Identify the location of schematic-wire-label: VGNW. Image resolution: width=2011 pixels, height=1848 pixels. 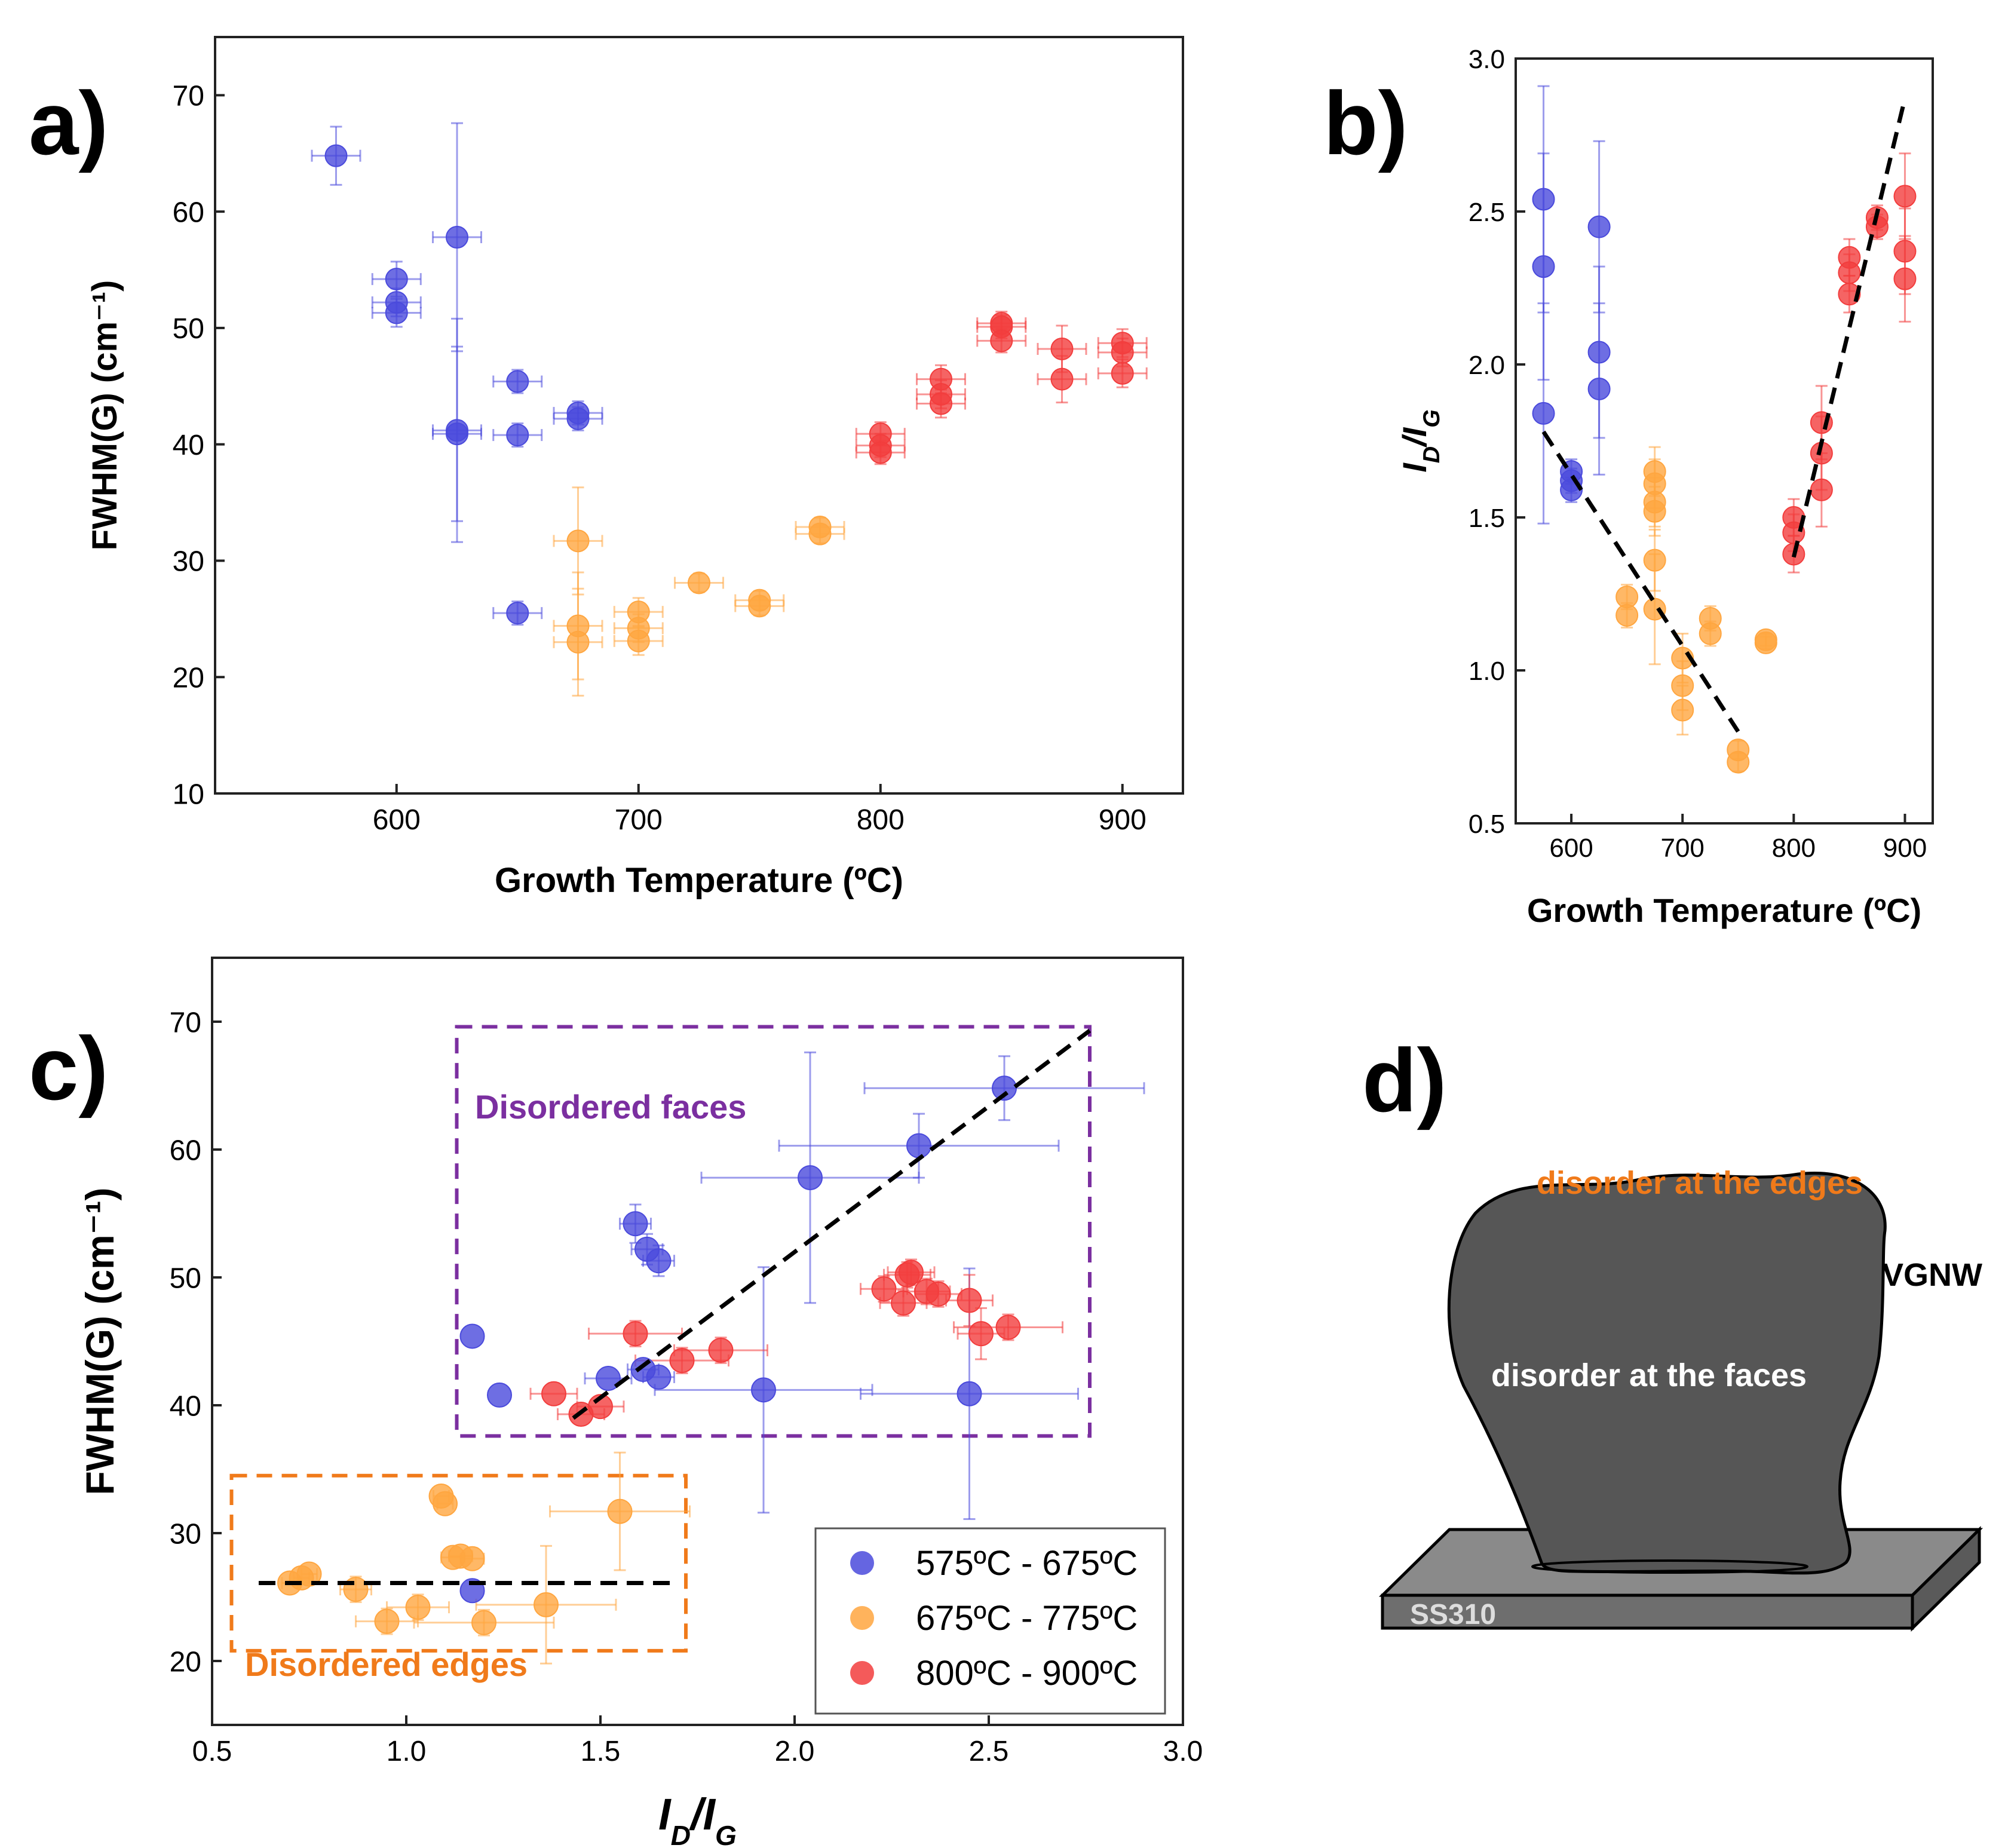
(1932, 1275).